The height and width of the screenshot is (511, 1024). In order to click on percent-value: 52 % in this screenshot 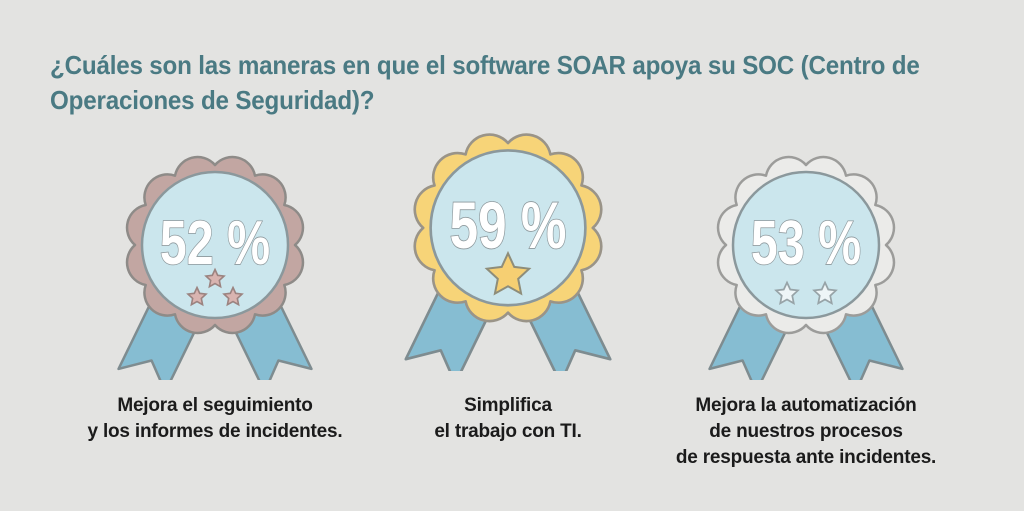, I will do `click(215, 242)`.